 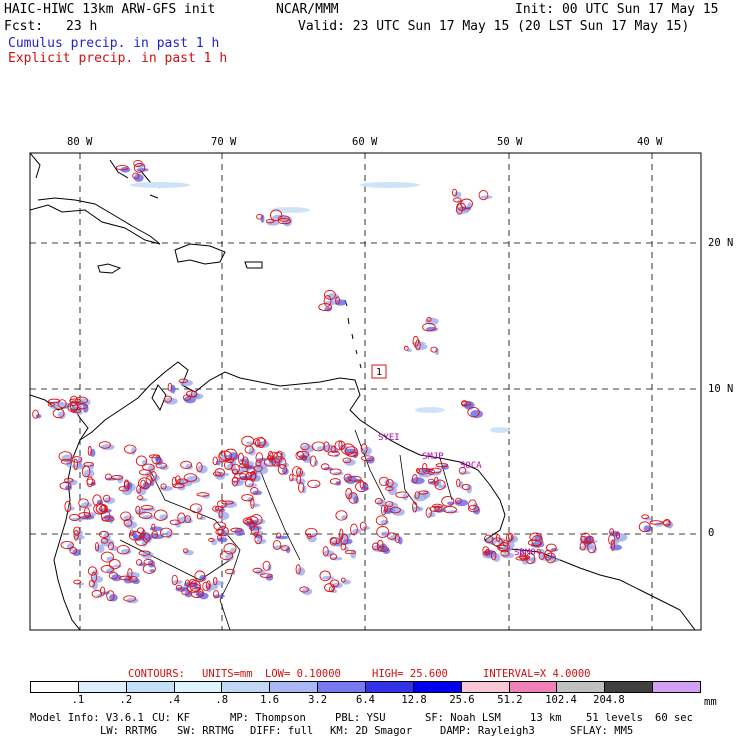 I want to click on lat-label-10n: 10 N, so click(x=721, y=389).